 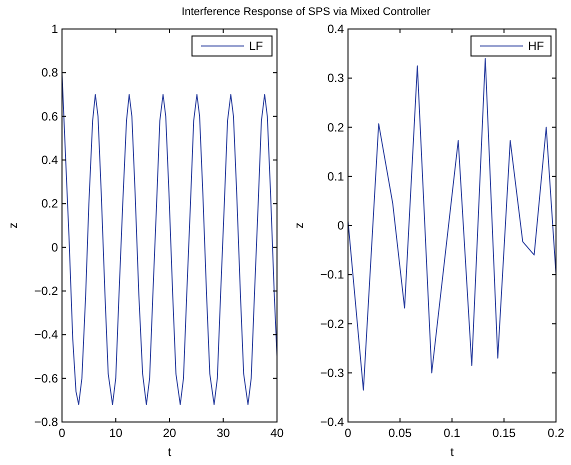 What do you see at coordinates (556, 433) in the screenshot?
I see `x-tick-label: 0.2` at bounding box center [556, 433].